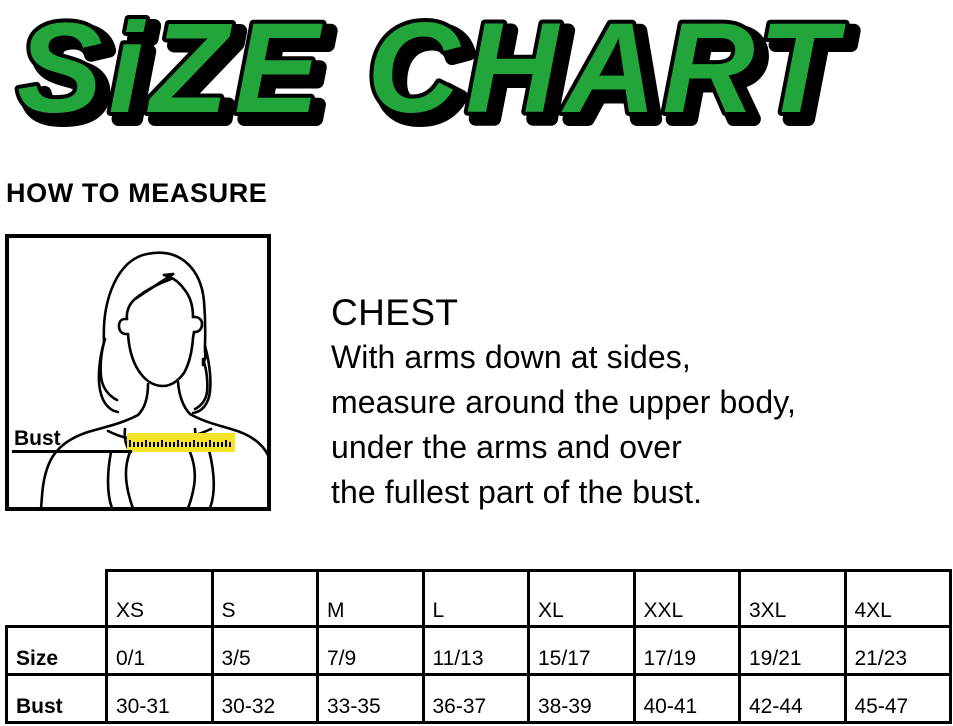 This screenshot has height=726, width=953. What do you see at coordinates (897, 650) in the screenshot?
I see `cell-size-4xl: 21/23` at bounding box center [897, 650].